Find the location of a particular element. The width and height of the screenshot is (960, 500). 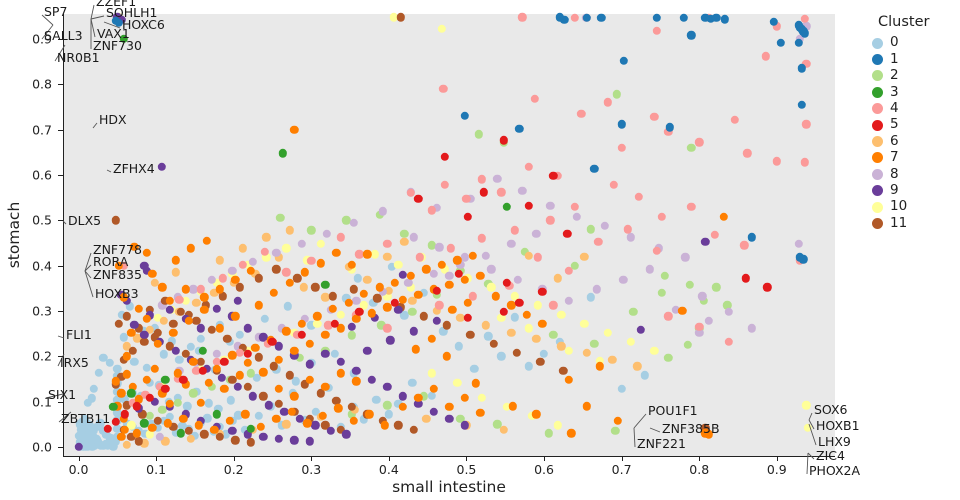

legend-title: Cluster is located at coordinates (904, 22).